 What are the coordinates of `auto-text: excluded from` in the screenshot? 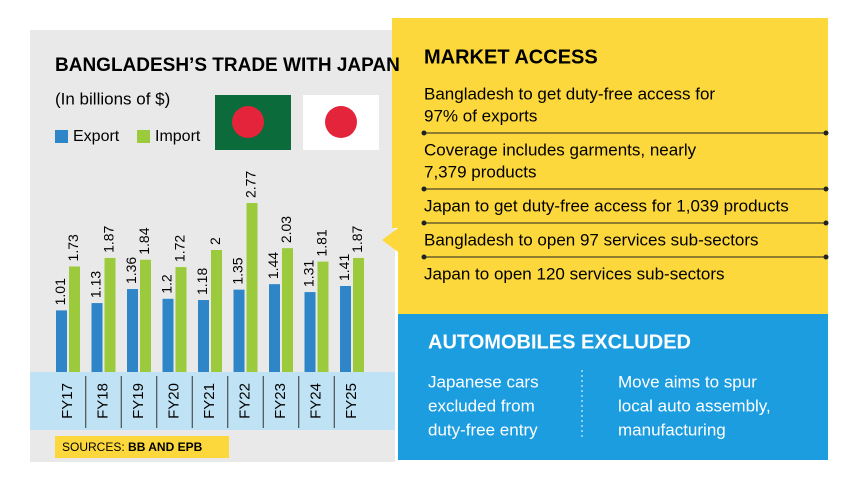 It's located at (481, 405).